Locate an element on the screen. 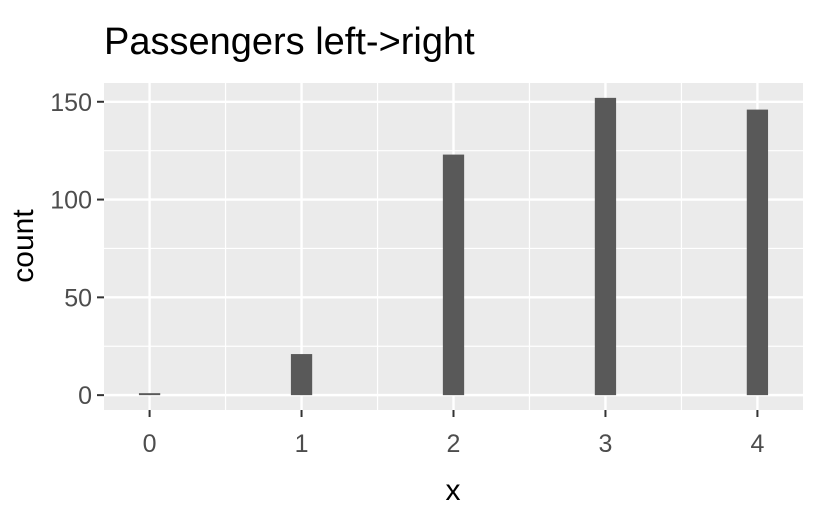 This screenshot has height=519, width=815. x-axis-title: x is located at coordinates (453, 490).